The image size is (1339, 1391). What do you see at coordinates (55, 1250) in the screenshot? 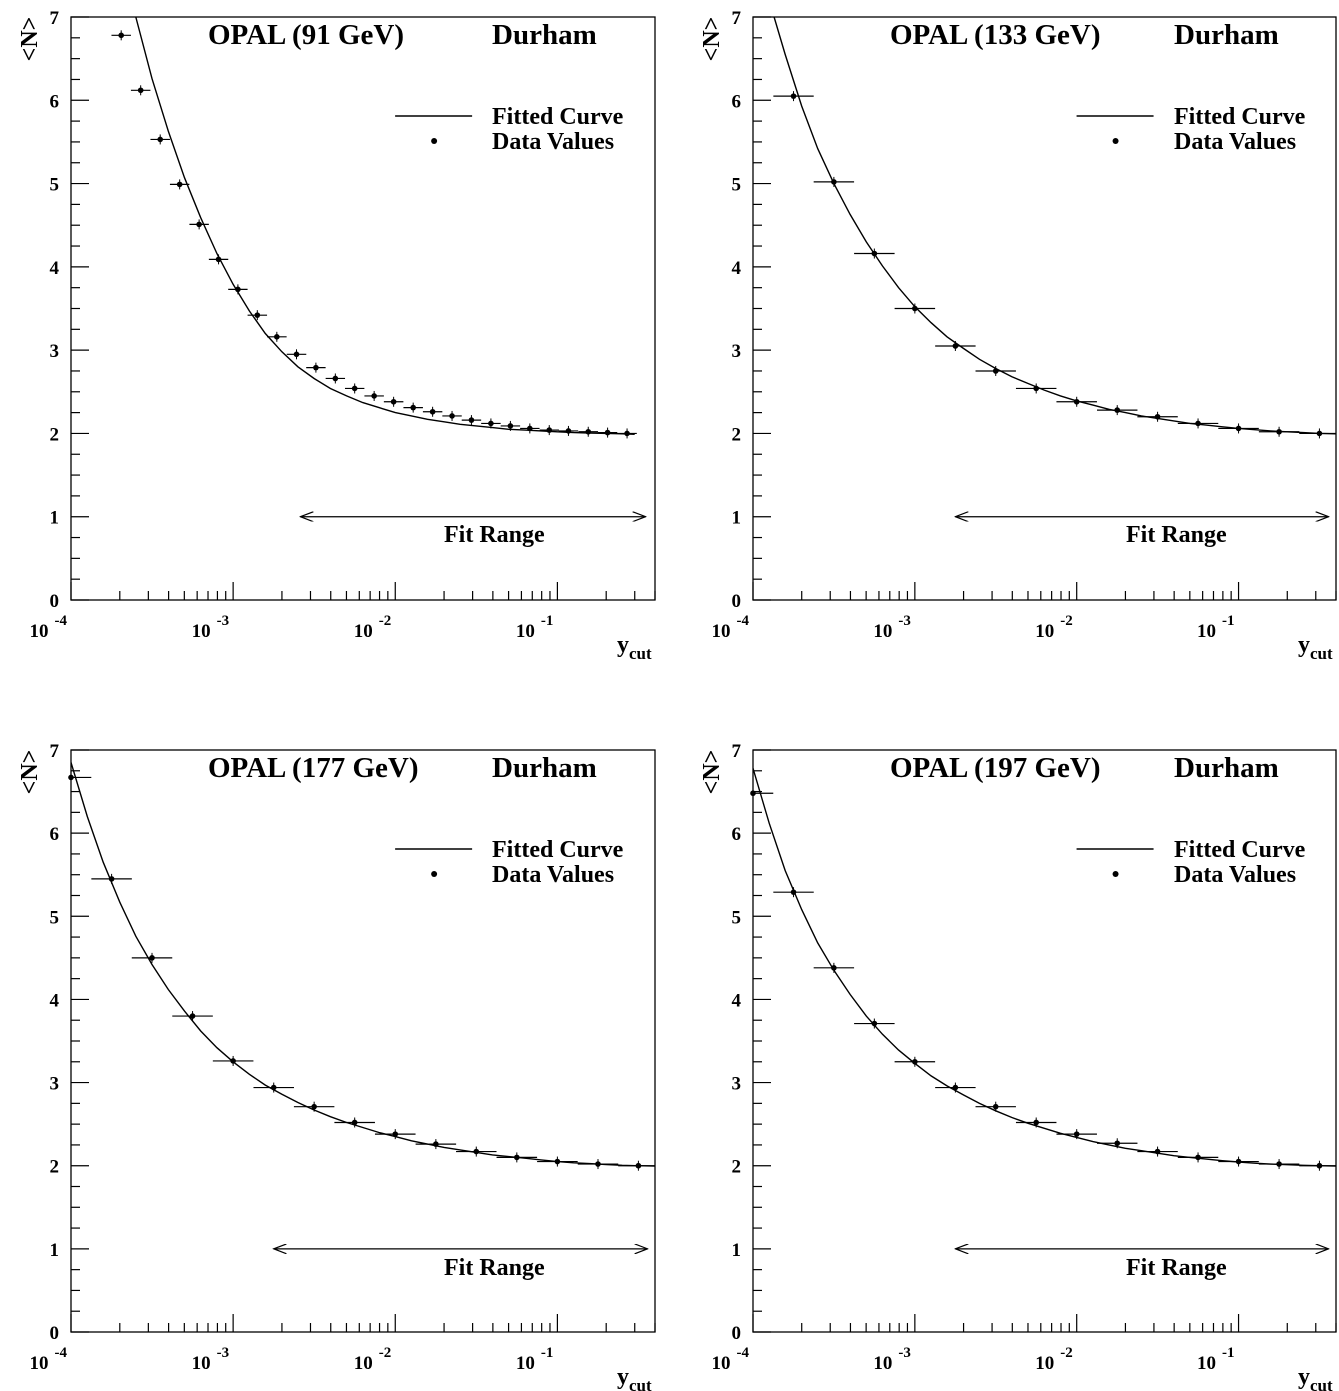
I see `panel-2-ytick-label: 1` at bounding box center [55, 1250].